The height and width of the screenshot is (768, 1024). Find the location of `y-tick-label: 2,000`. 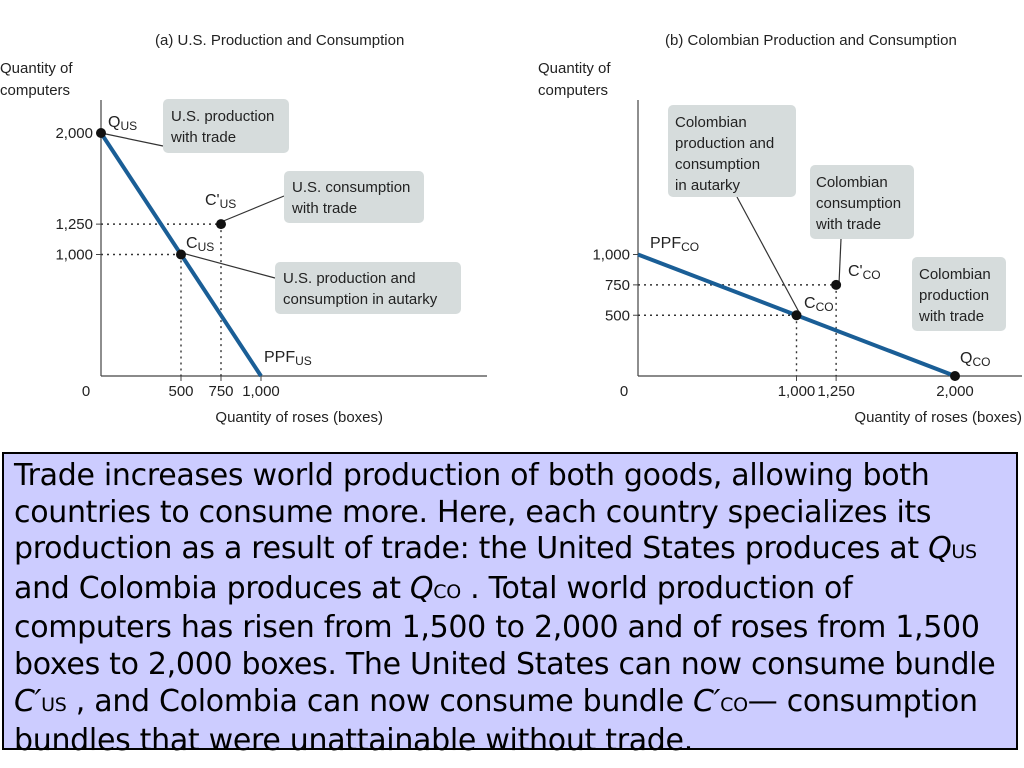

y-tick-label: 2,000 is located at coordinates (74, 133).